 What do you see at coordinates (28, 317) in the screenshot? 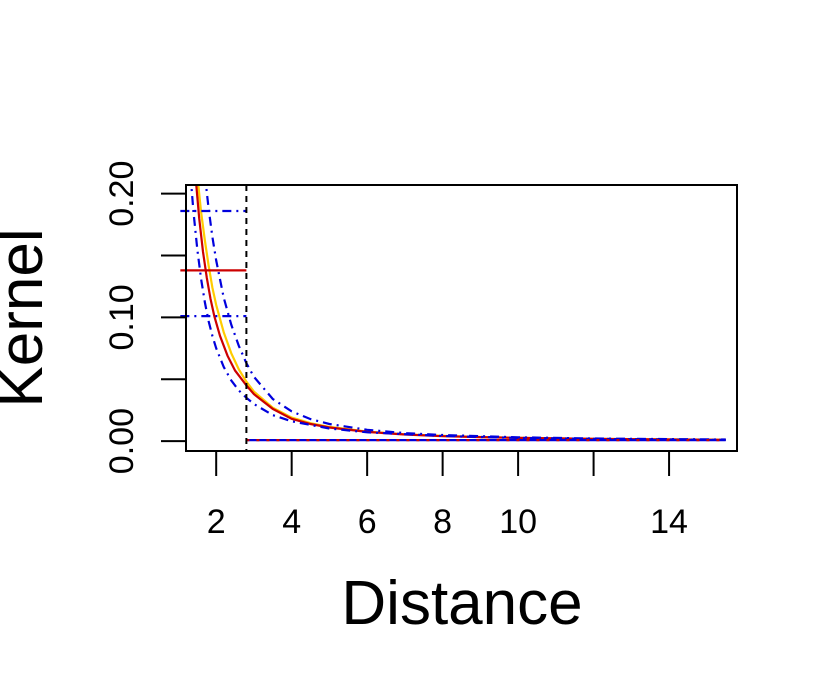
I see `y-axis-label: Kernel` at bounding box center [28, 317].